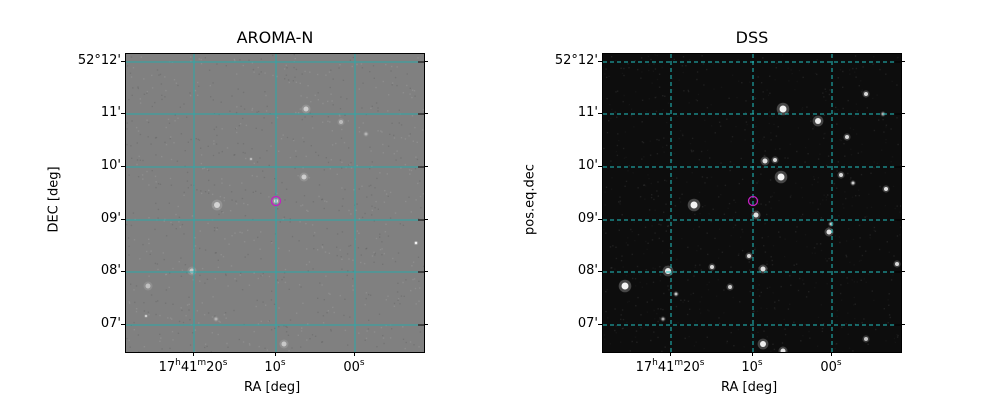 Image resolution: width=1000 pixels, height=400 pixels. Describe the element at coordinates (530, 199) in the screenshot. I see `dss-ylabel: pos.eq.dec` at that location.